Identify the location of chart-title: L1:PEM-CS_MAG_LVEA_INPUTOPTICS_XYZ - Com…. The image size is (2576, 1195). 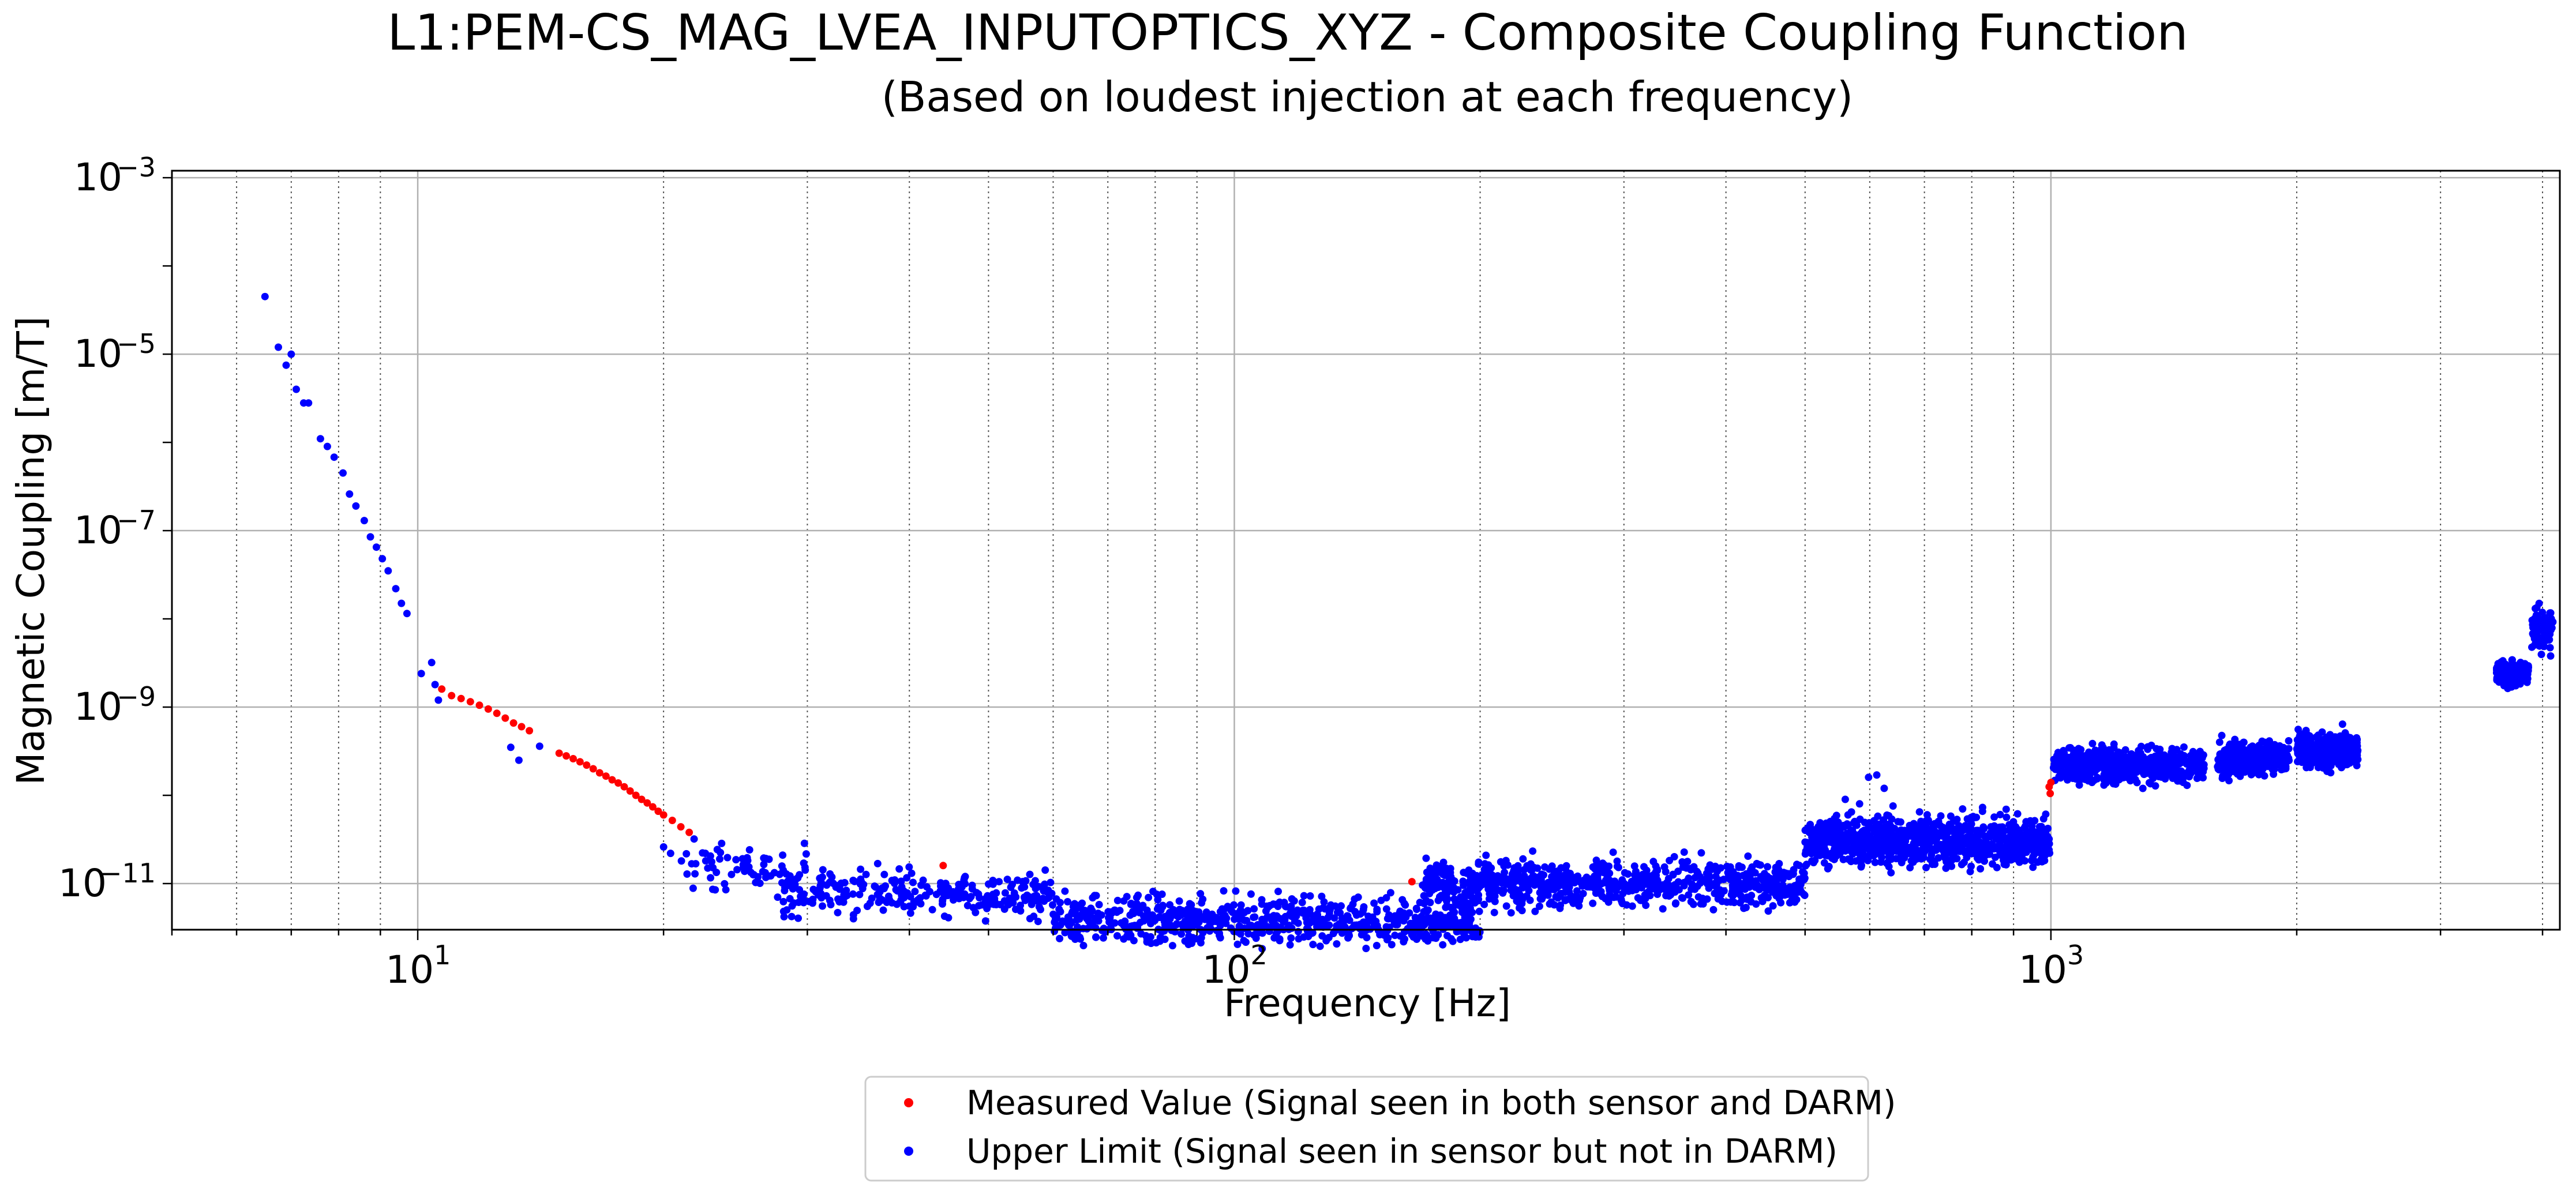
(1287, 33).